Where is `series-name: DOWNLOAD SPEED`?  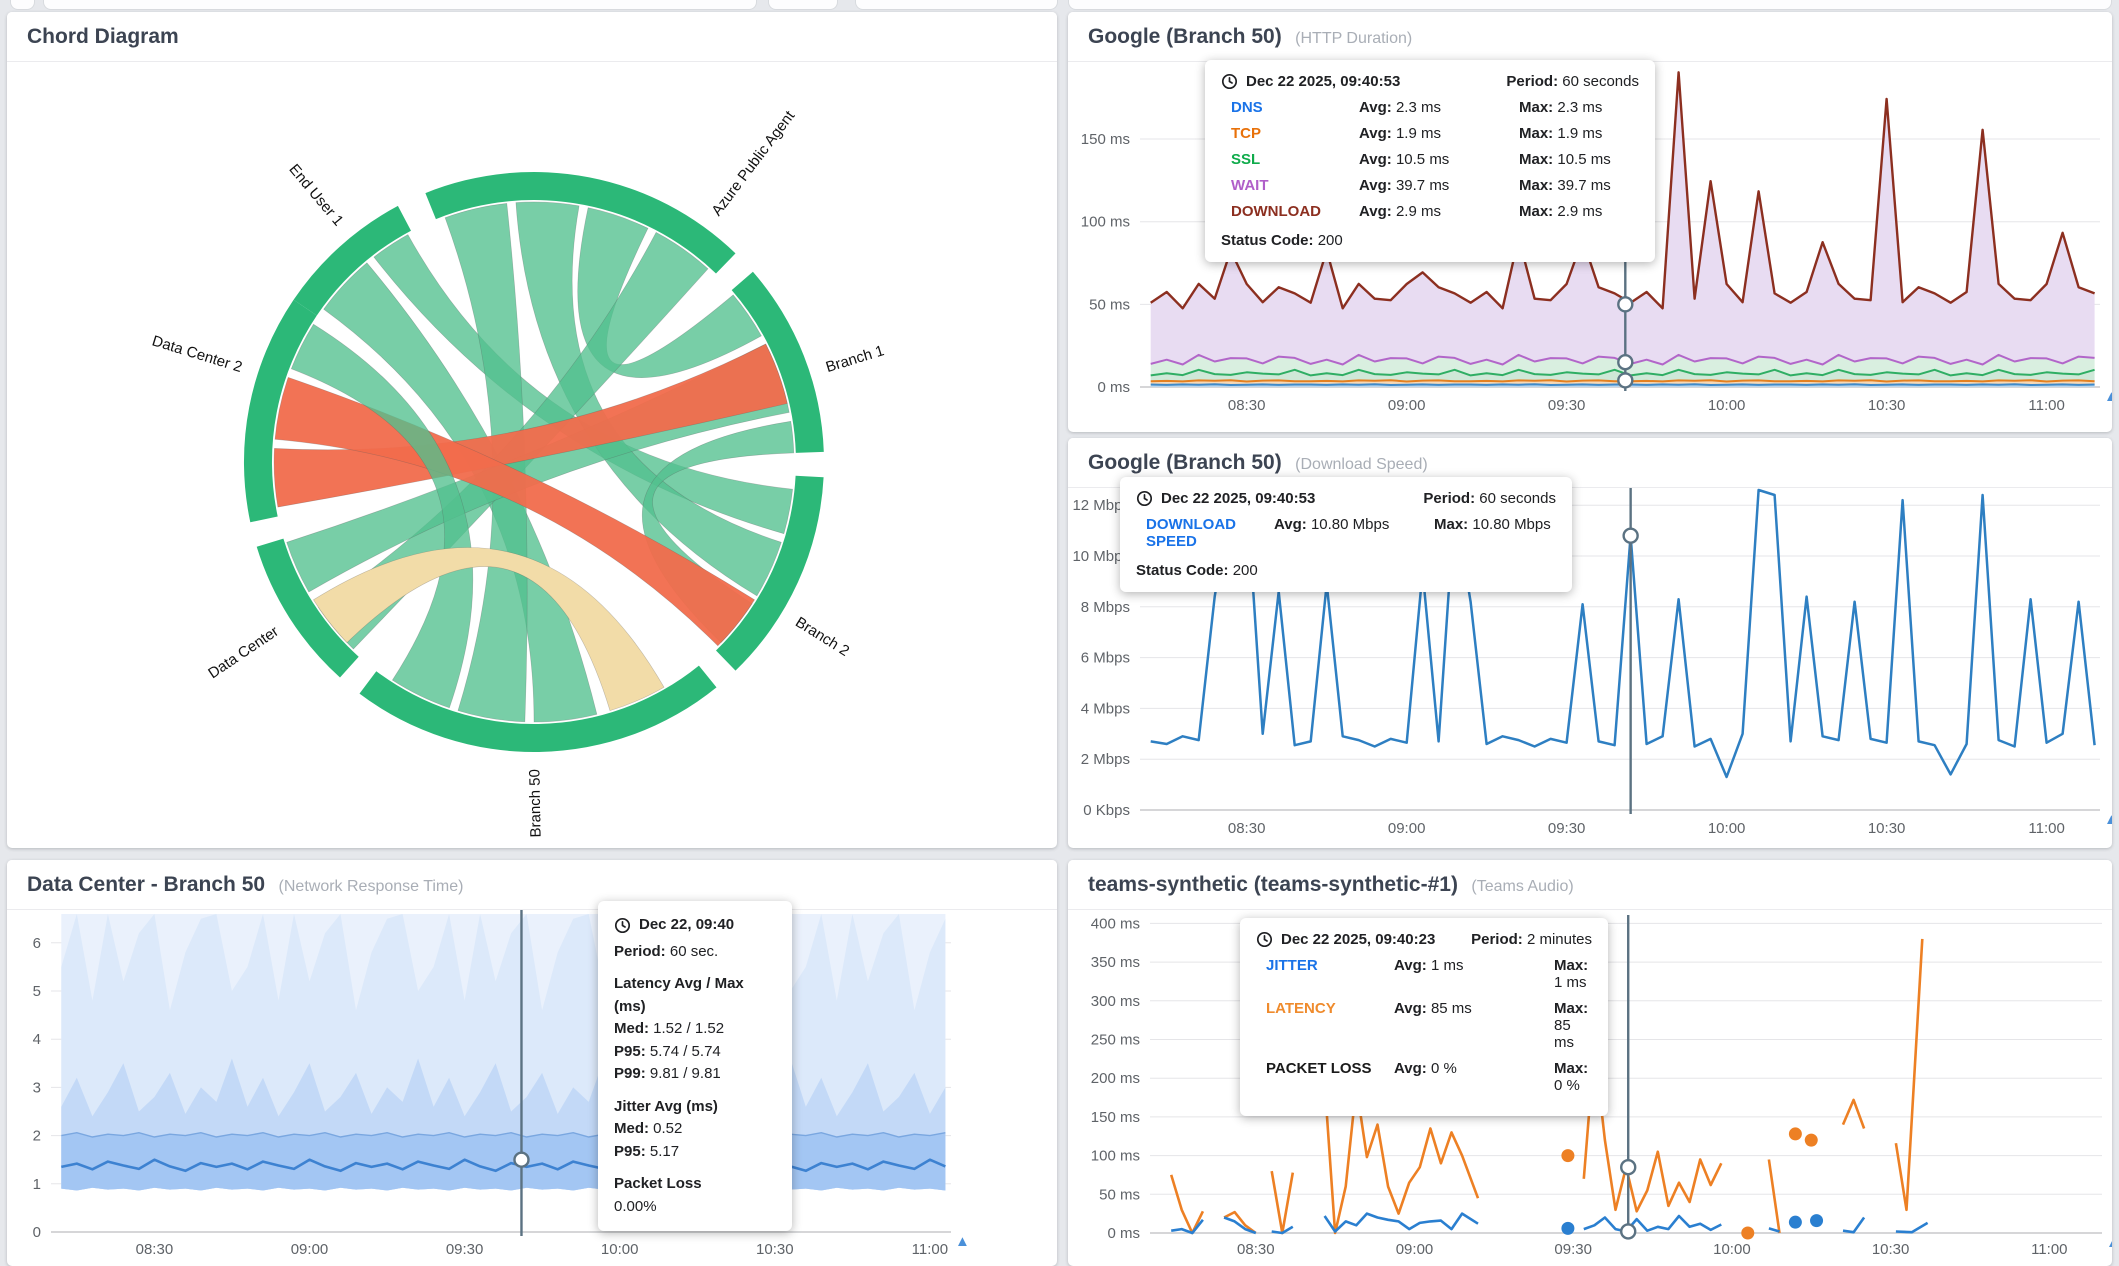
series-name: DOWNLOAD SPEED is located at coordinates (1191, 533).